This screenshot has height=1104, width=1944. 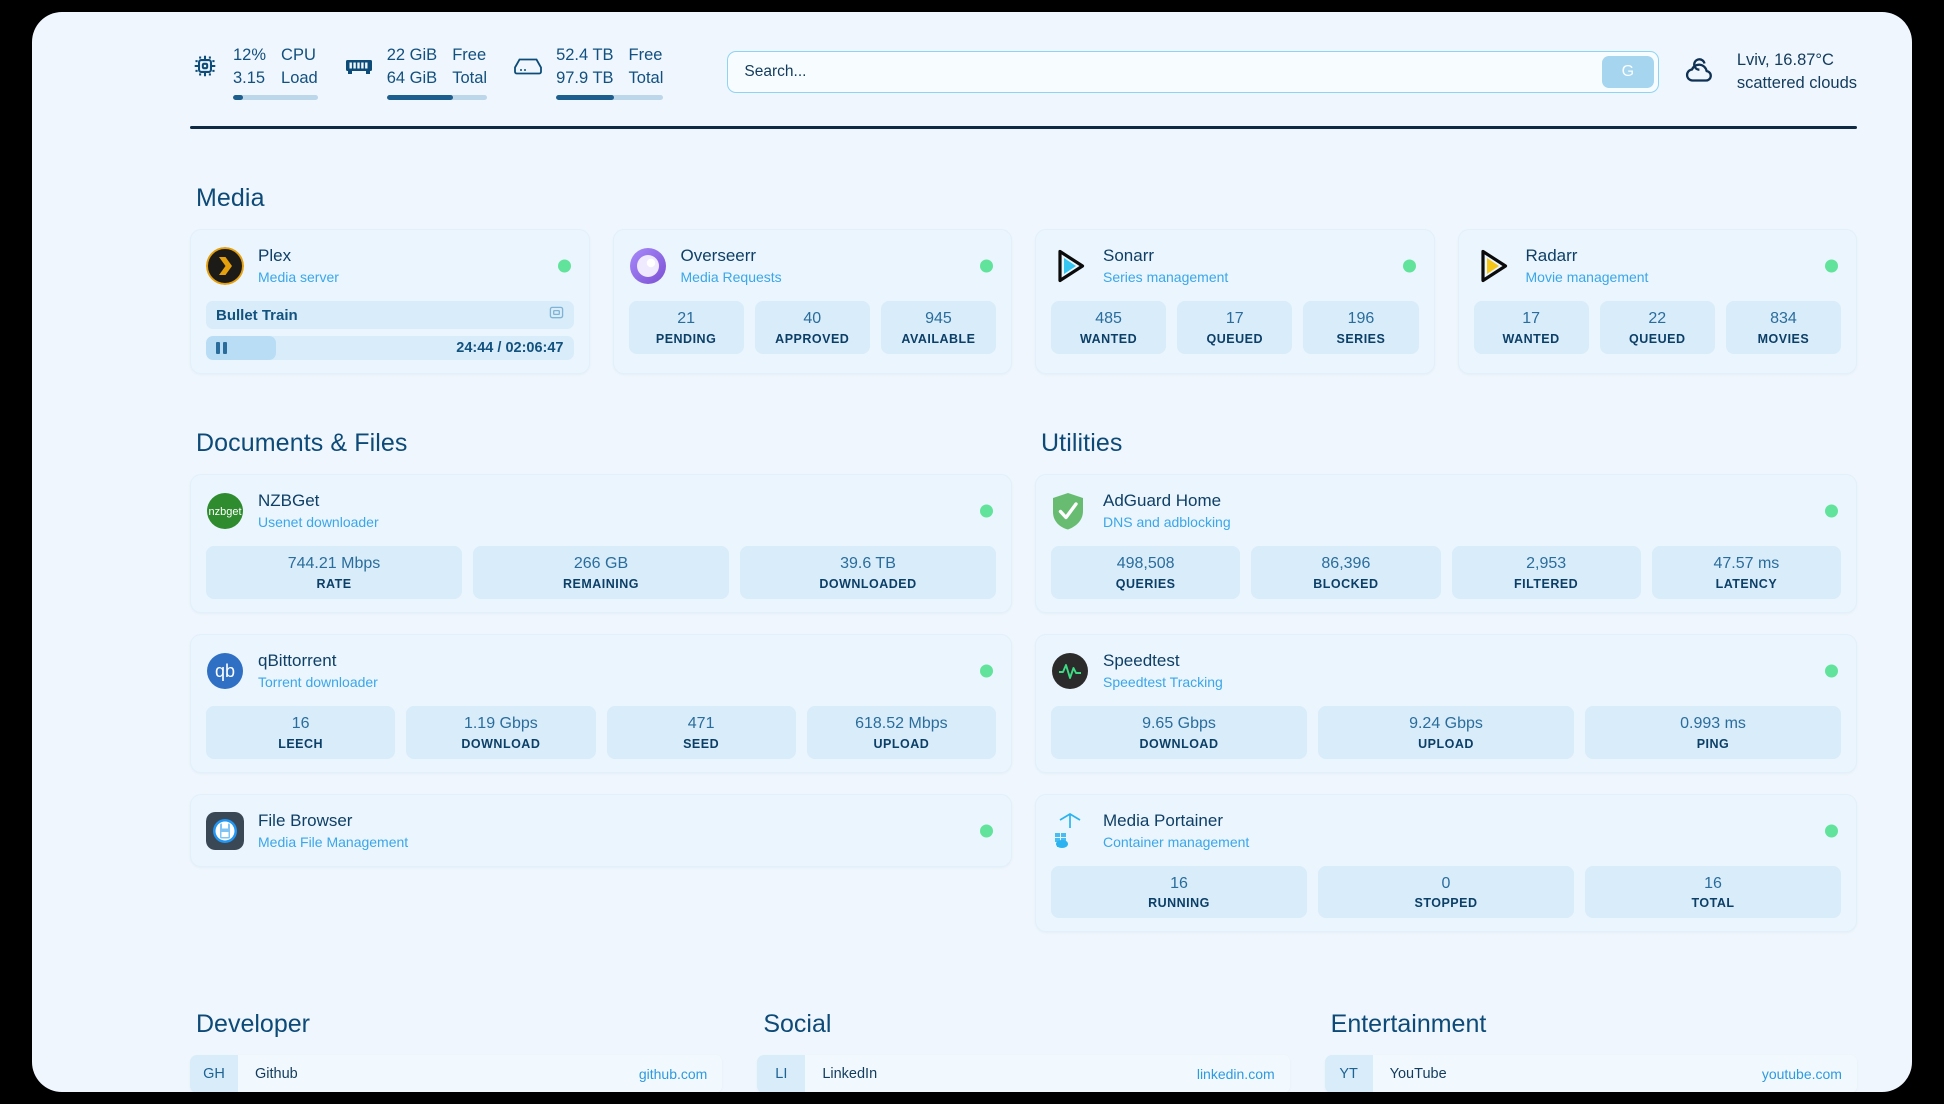 I want to click on stat-chip: 86,396 BLOCKED, so click(x=1346, y=572).